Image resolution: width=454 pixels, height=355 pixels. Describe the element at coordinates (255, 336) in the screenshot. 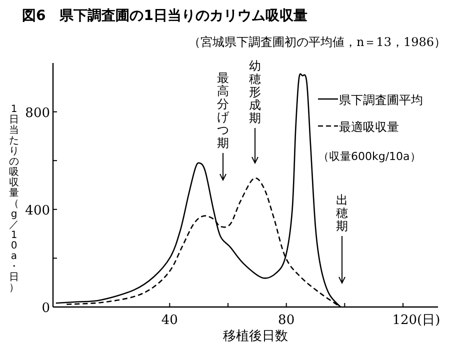

I see `x-axis-title: 移植後日数` at that location.